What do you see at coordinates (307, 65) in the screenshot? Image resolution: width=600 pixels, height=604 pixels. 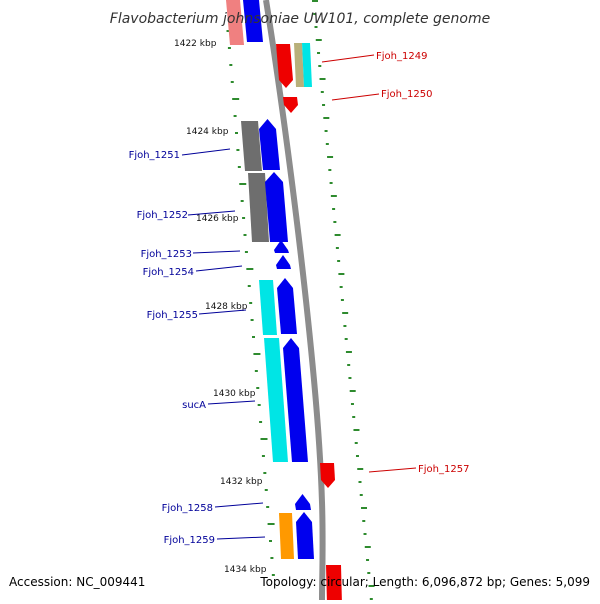 I see `feature-fjoh-1249-cyan` at bounding box center [307, 65].